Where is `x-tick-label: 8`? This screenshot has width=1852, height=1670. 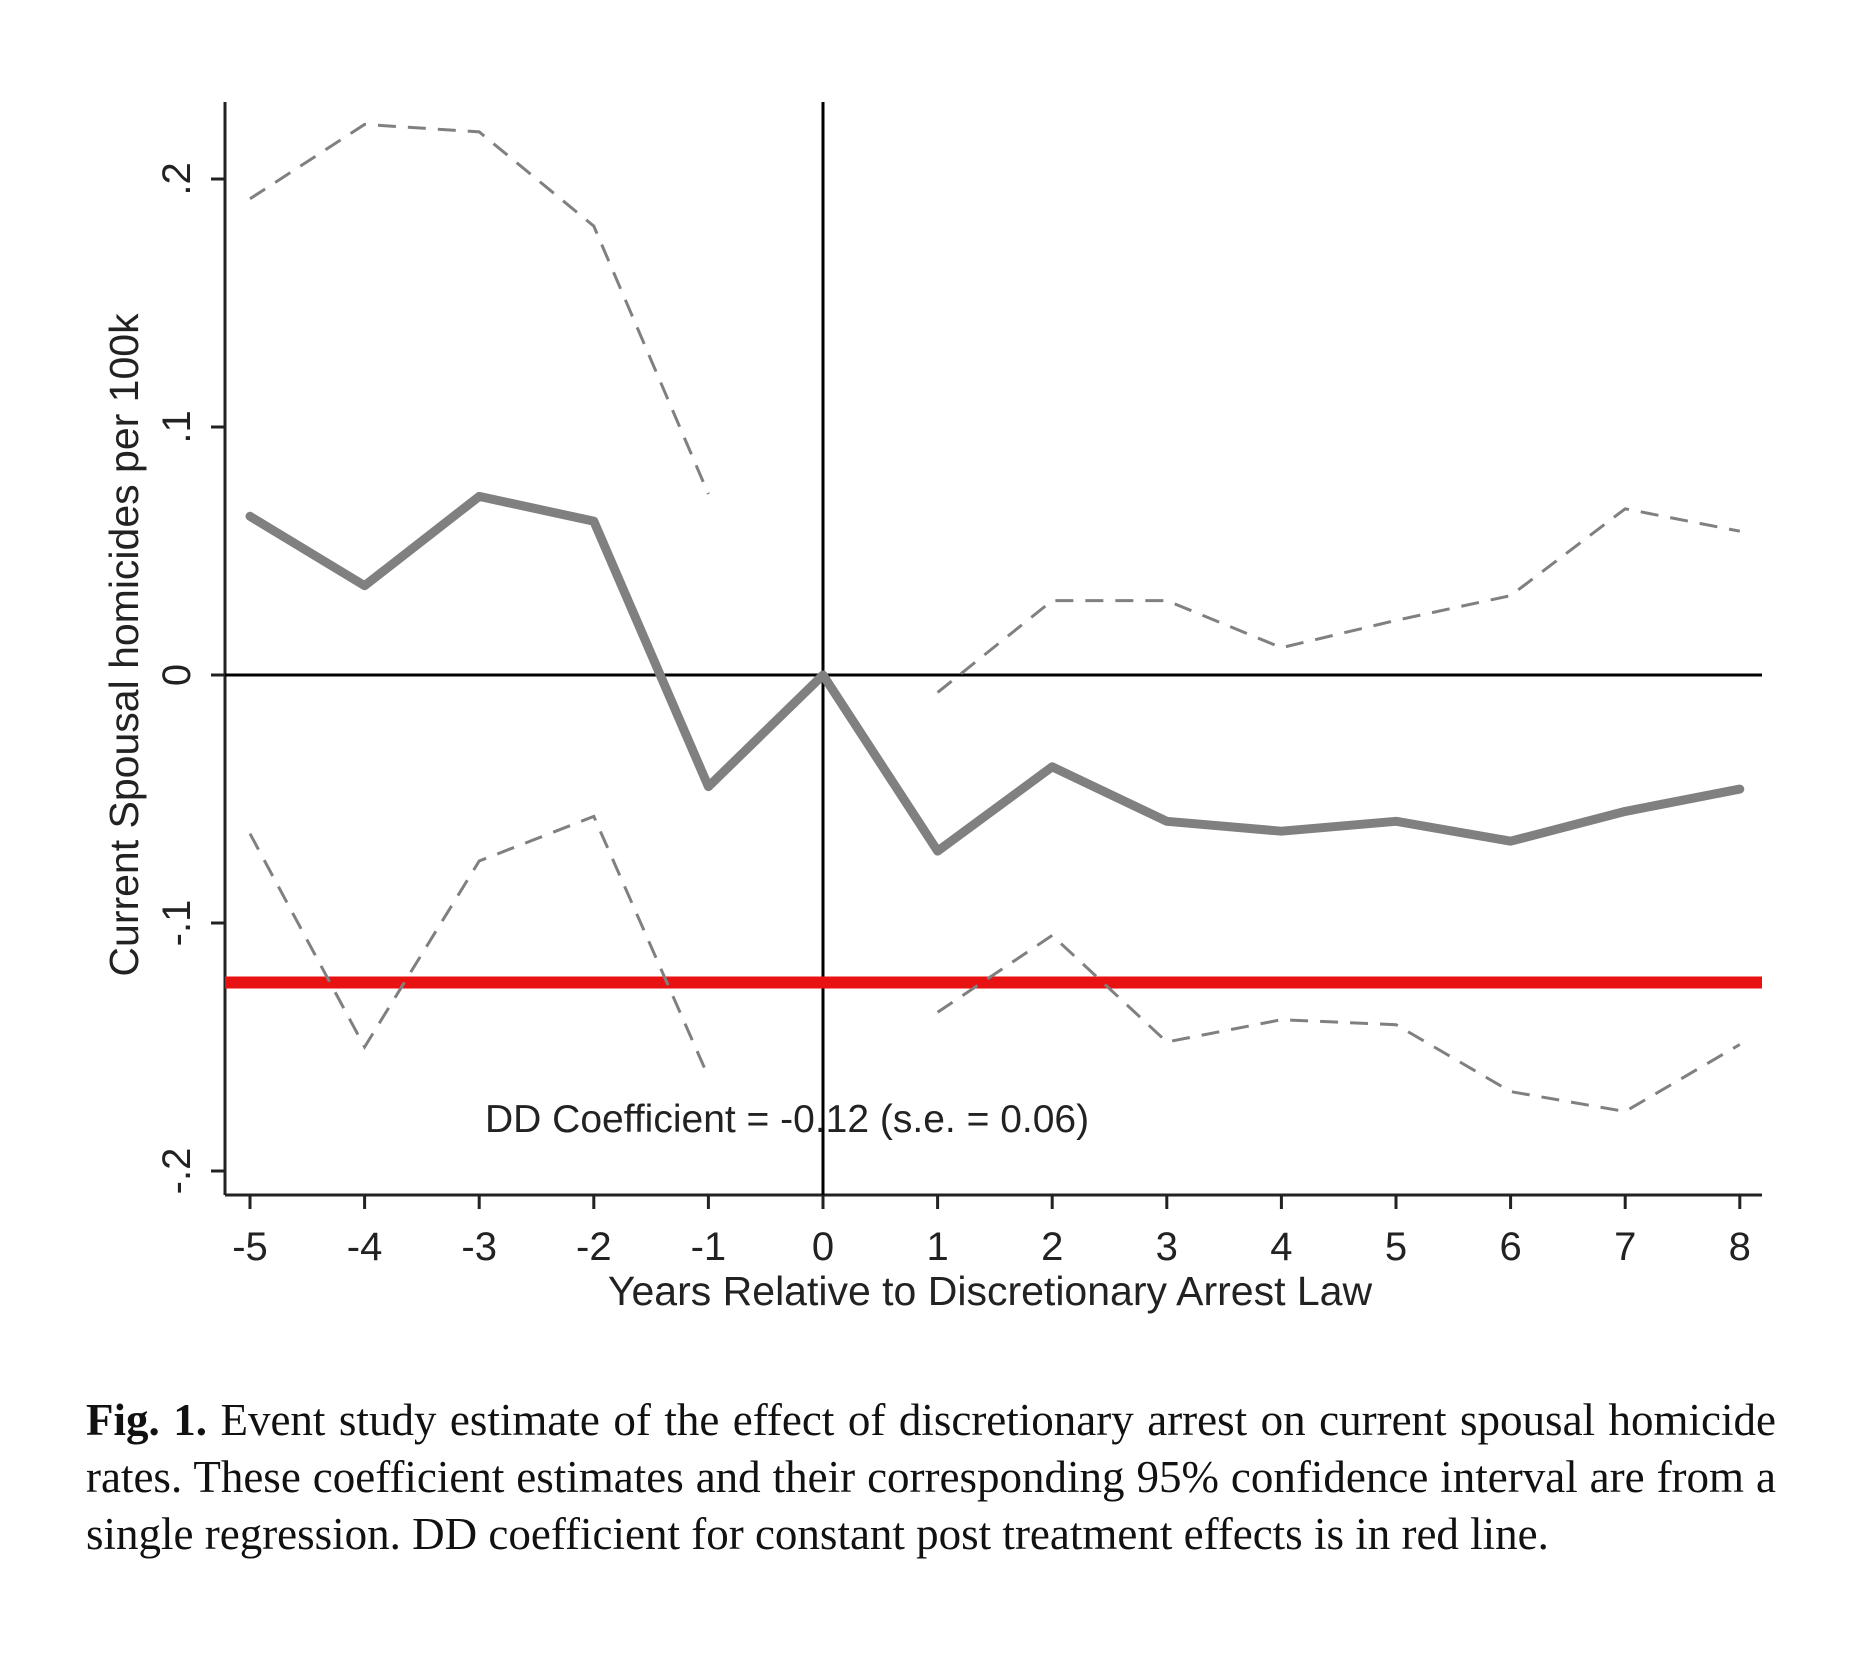 x-tick-label: 8 is located at coordinates (1740, 1247).